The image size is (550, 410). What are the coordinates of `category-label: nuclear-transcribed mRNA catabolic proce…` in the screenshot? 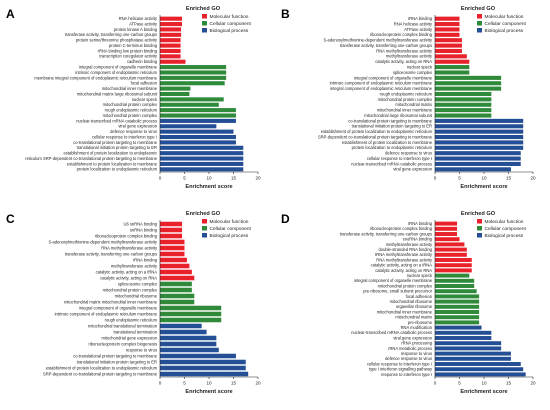 It's located at (116, 120).